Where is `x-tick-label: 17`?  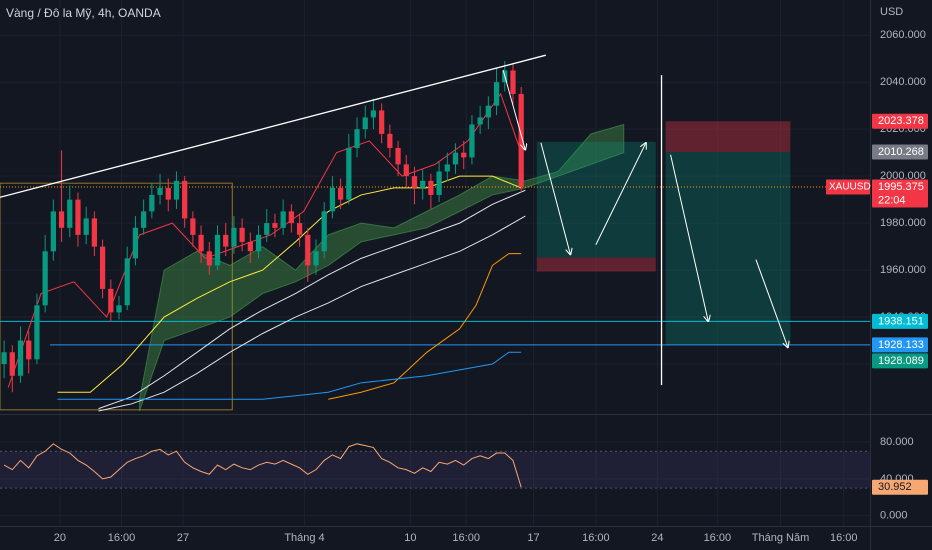 x-tick-label: 17 is located at coordinates (533, 538).